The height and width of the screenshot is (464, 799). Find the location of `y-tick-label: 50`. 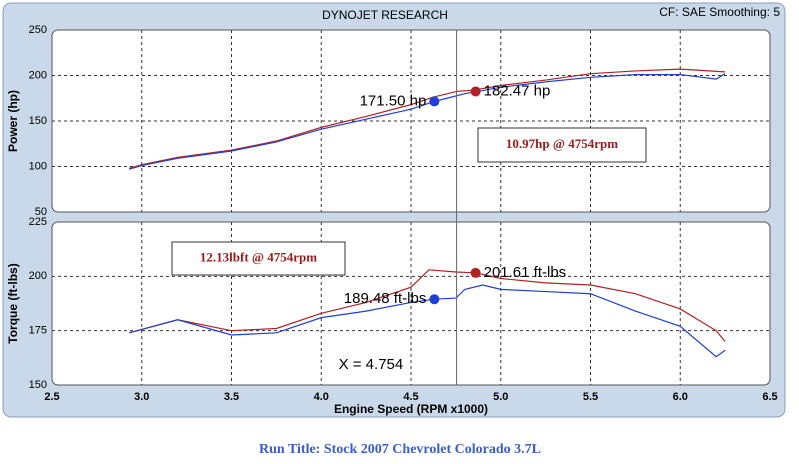

y-tick-label: 50 is located at coordinates (41, 212).